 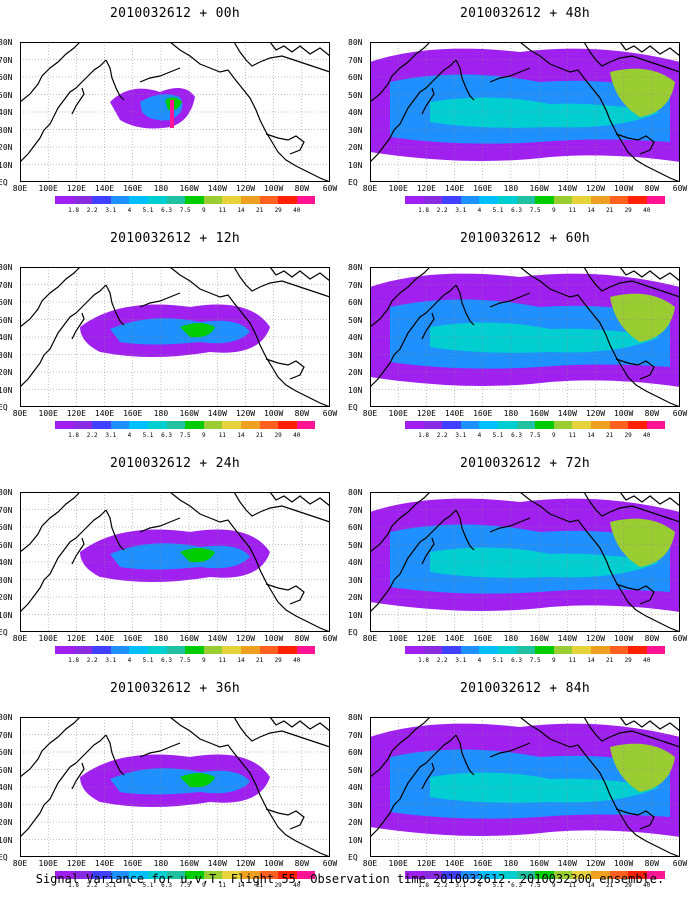 I want to click on lon-label: 140W, so click(x=567, y=413).